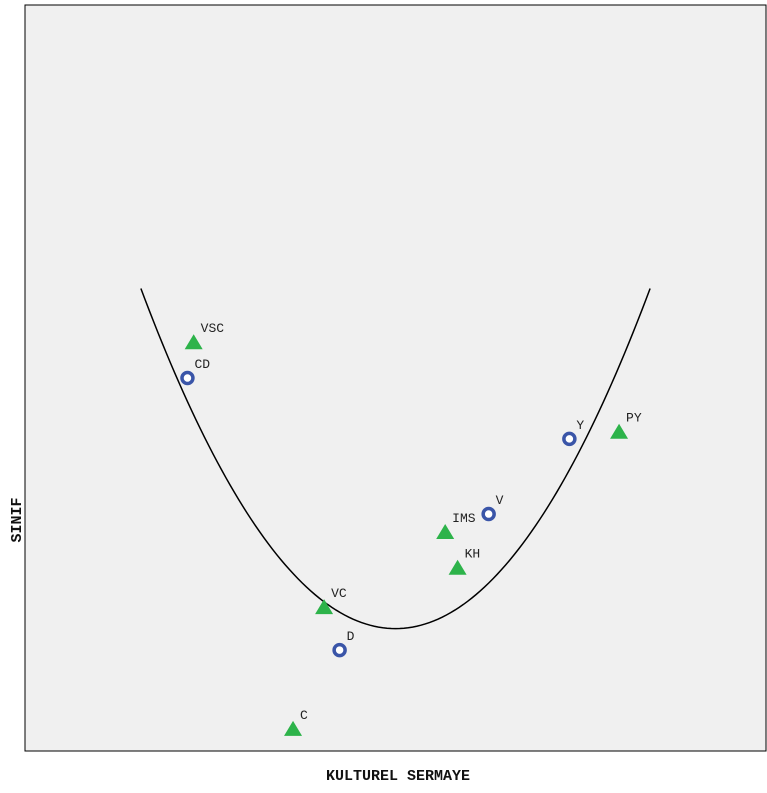 This screenshot has height=793, width=767. I want to click on point-label: KH, so click(473, 554).